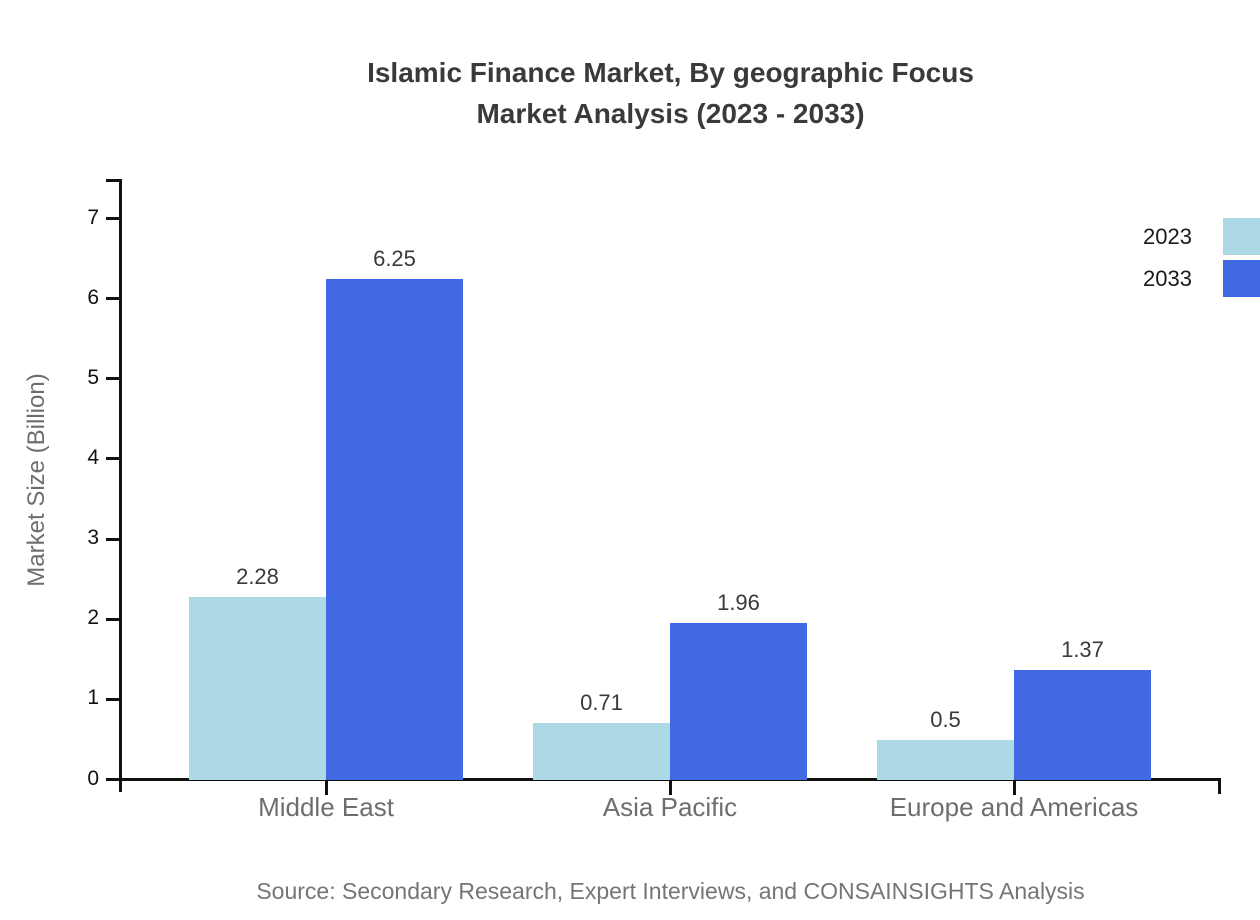  What do you see at coordinates (670, 807) in the screenshot?
I see `x-category-label: Asia Pacific` at bounding box center [670, 807].